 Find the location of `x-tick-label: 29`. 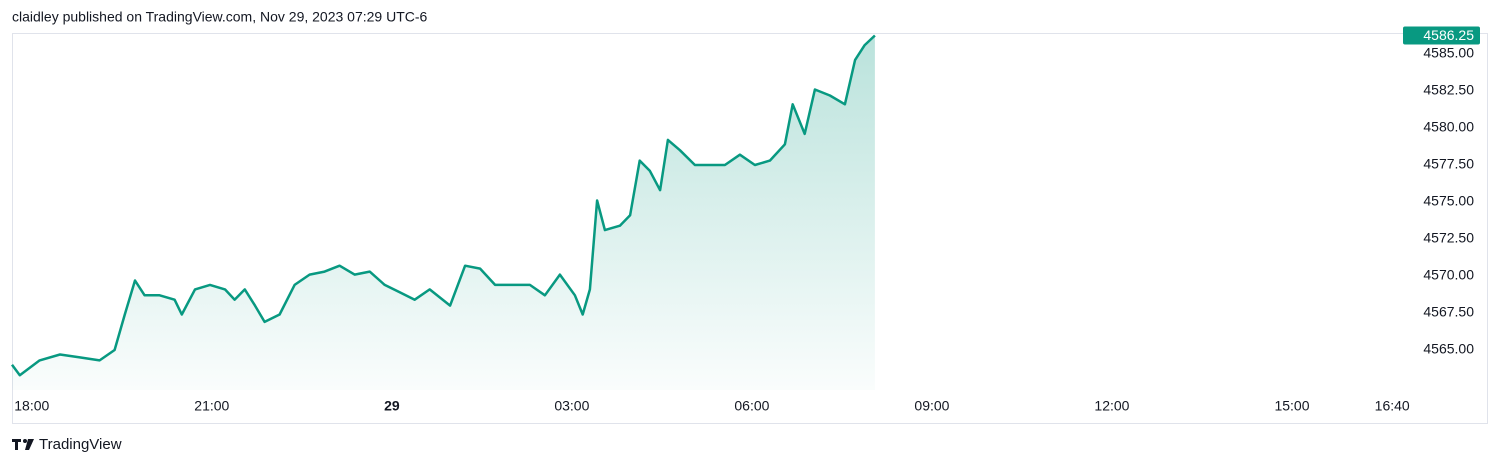

x-tick-label: 29 is located at coordinates (392, 406).